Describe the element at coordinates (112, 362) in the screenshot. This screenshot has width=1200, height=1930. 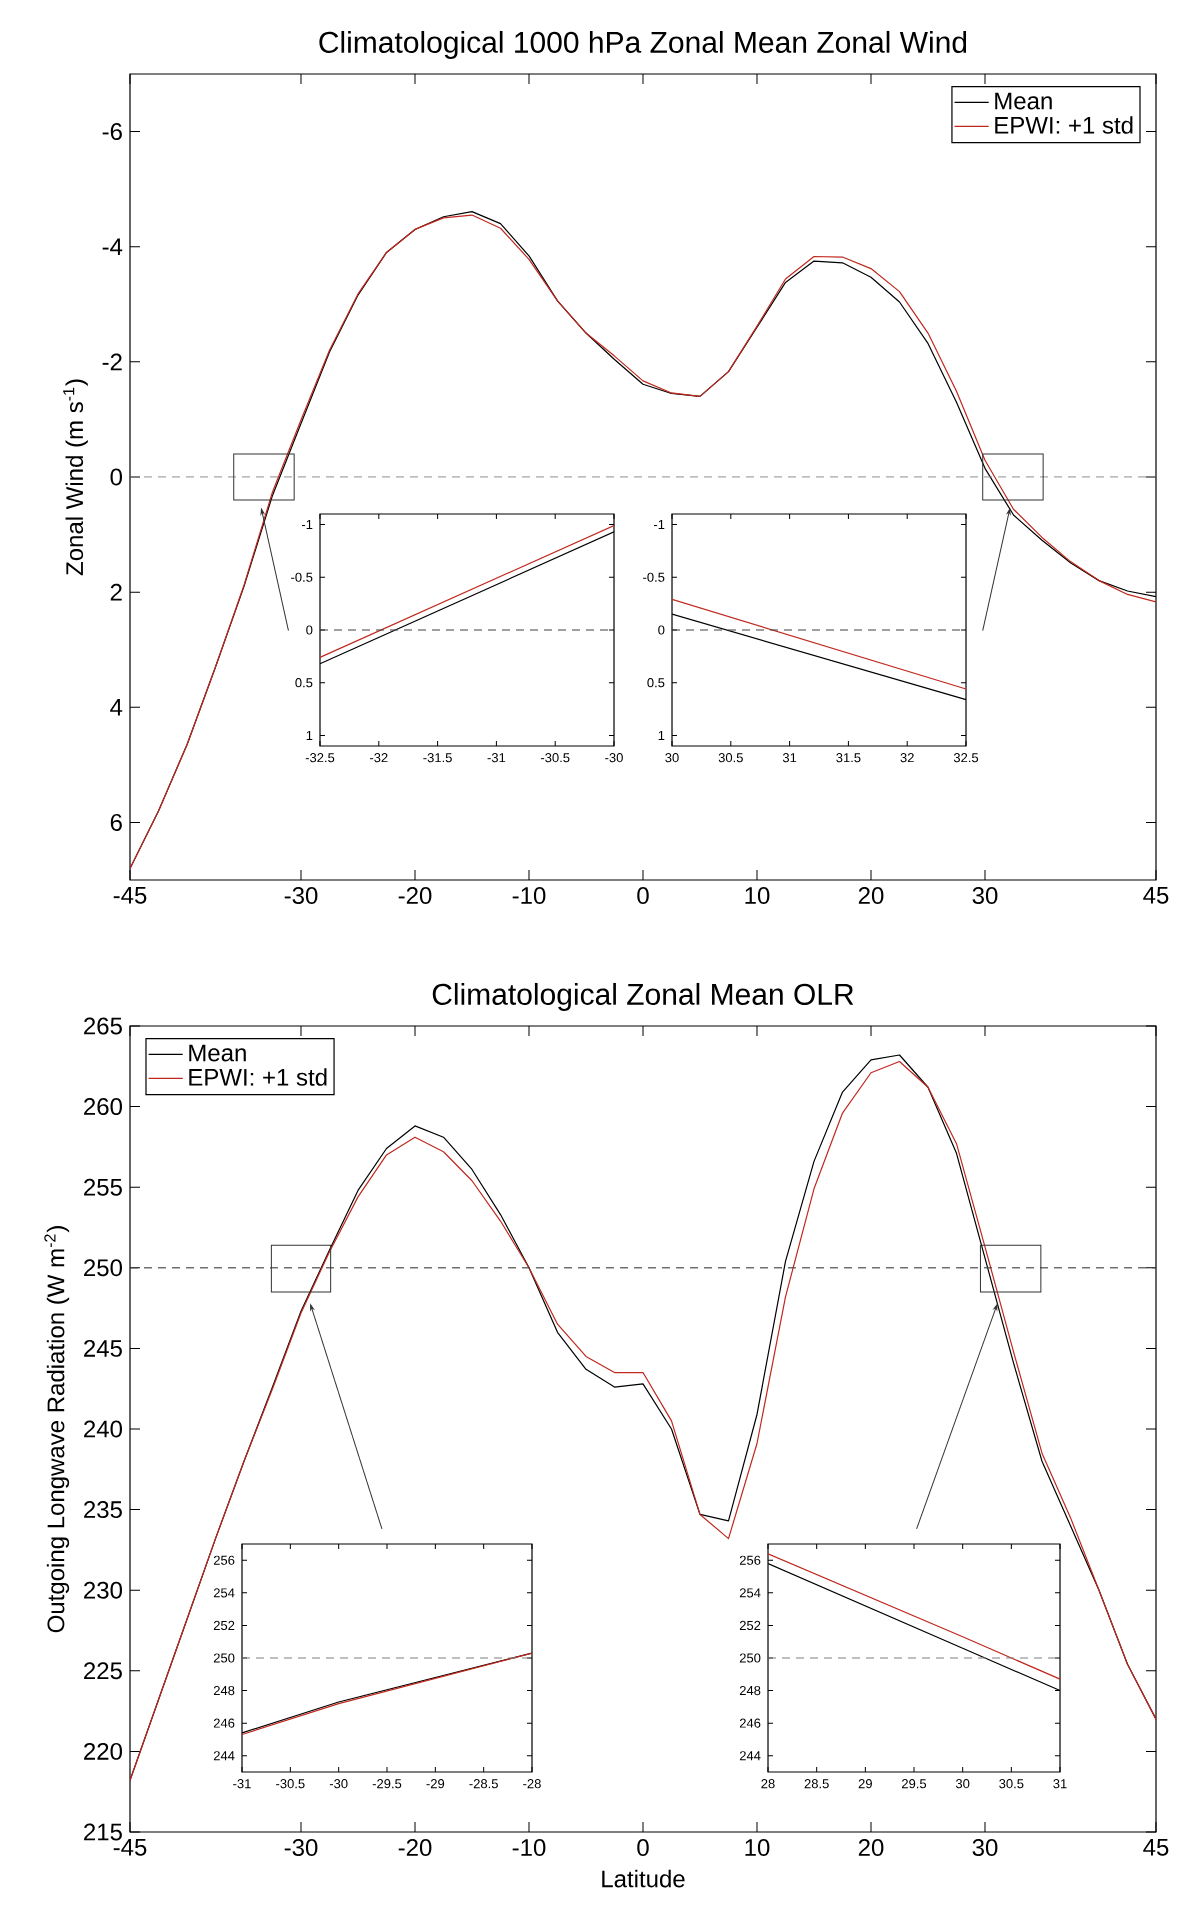
I see `y-tick-label: -2` at that location.